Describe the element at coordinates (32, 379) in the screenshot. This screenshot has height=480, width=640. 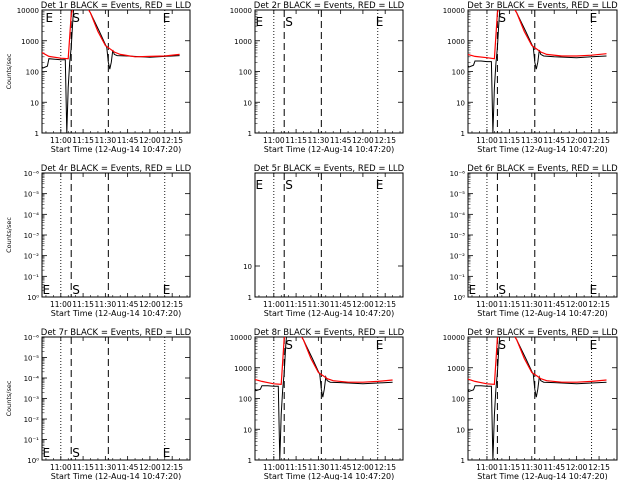
I see `y-tick-label: 10⁻⁴` at that location.